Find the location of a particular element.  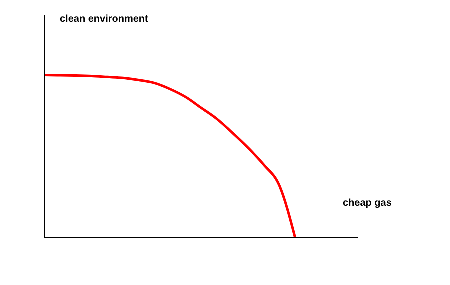

text: clean environment is located at coordinates (104, 19).